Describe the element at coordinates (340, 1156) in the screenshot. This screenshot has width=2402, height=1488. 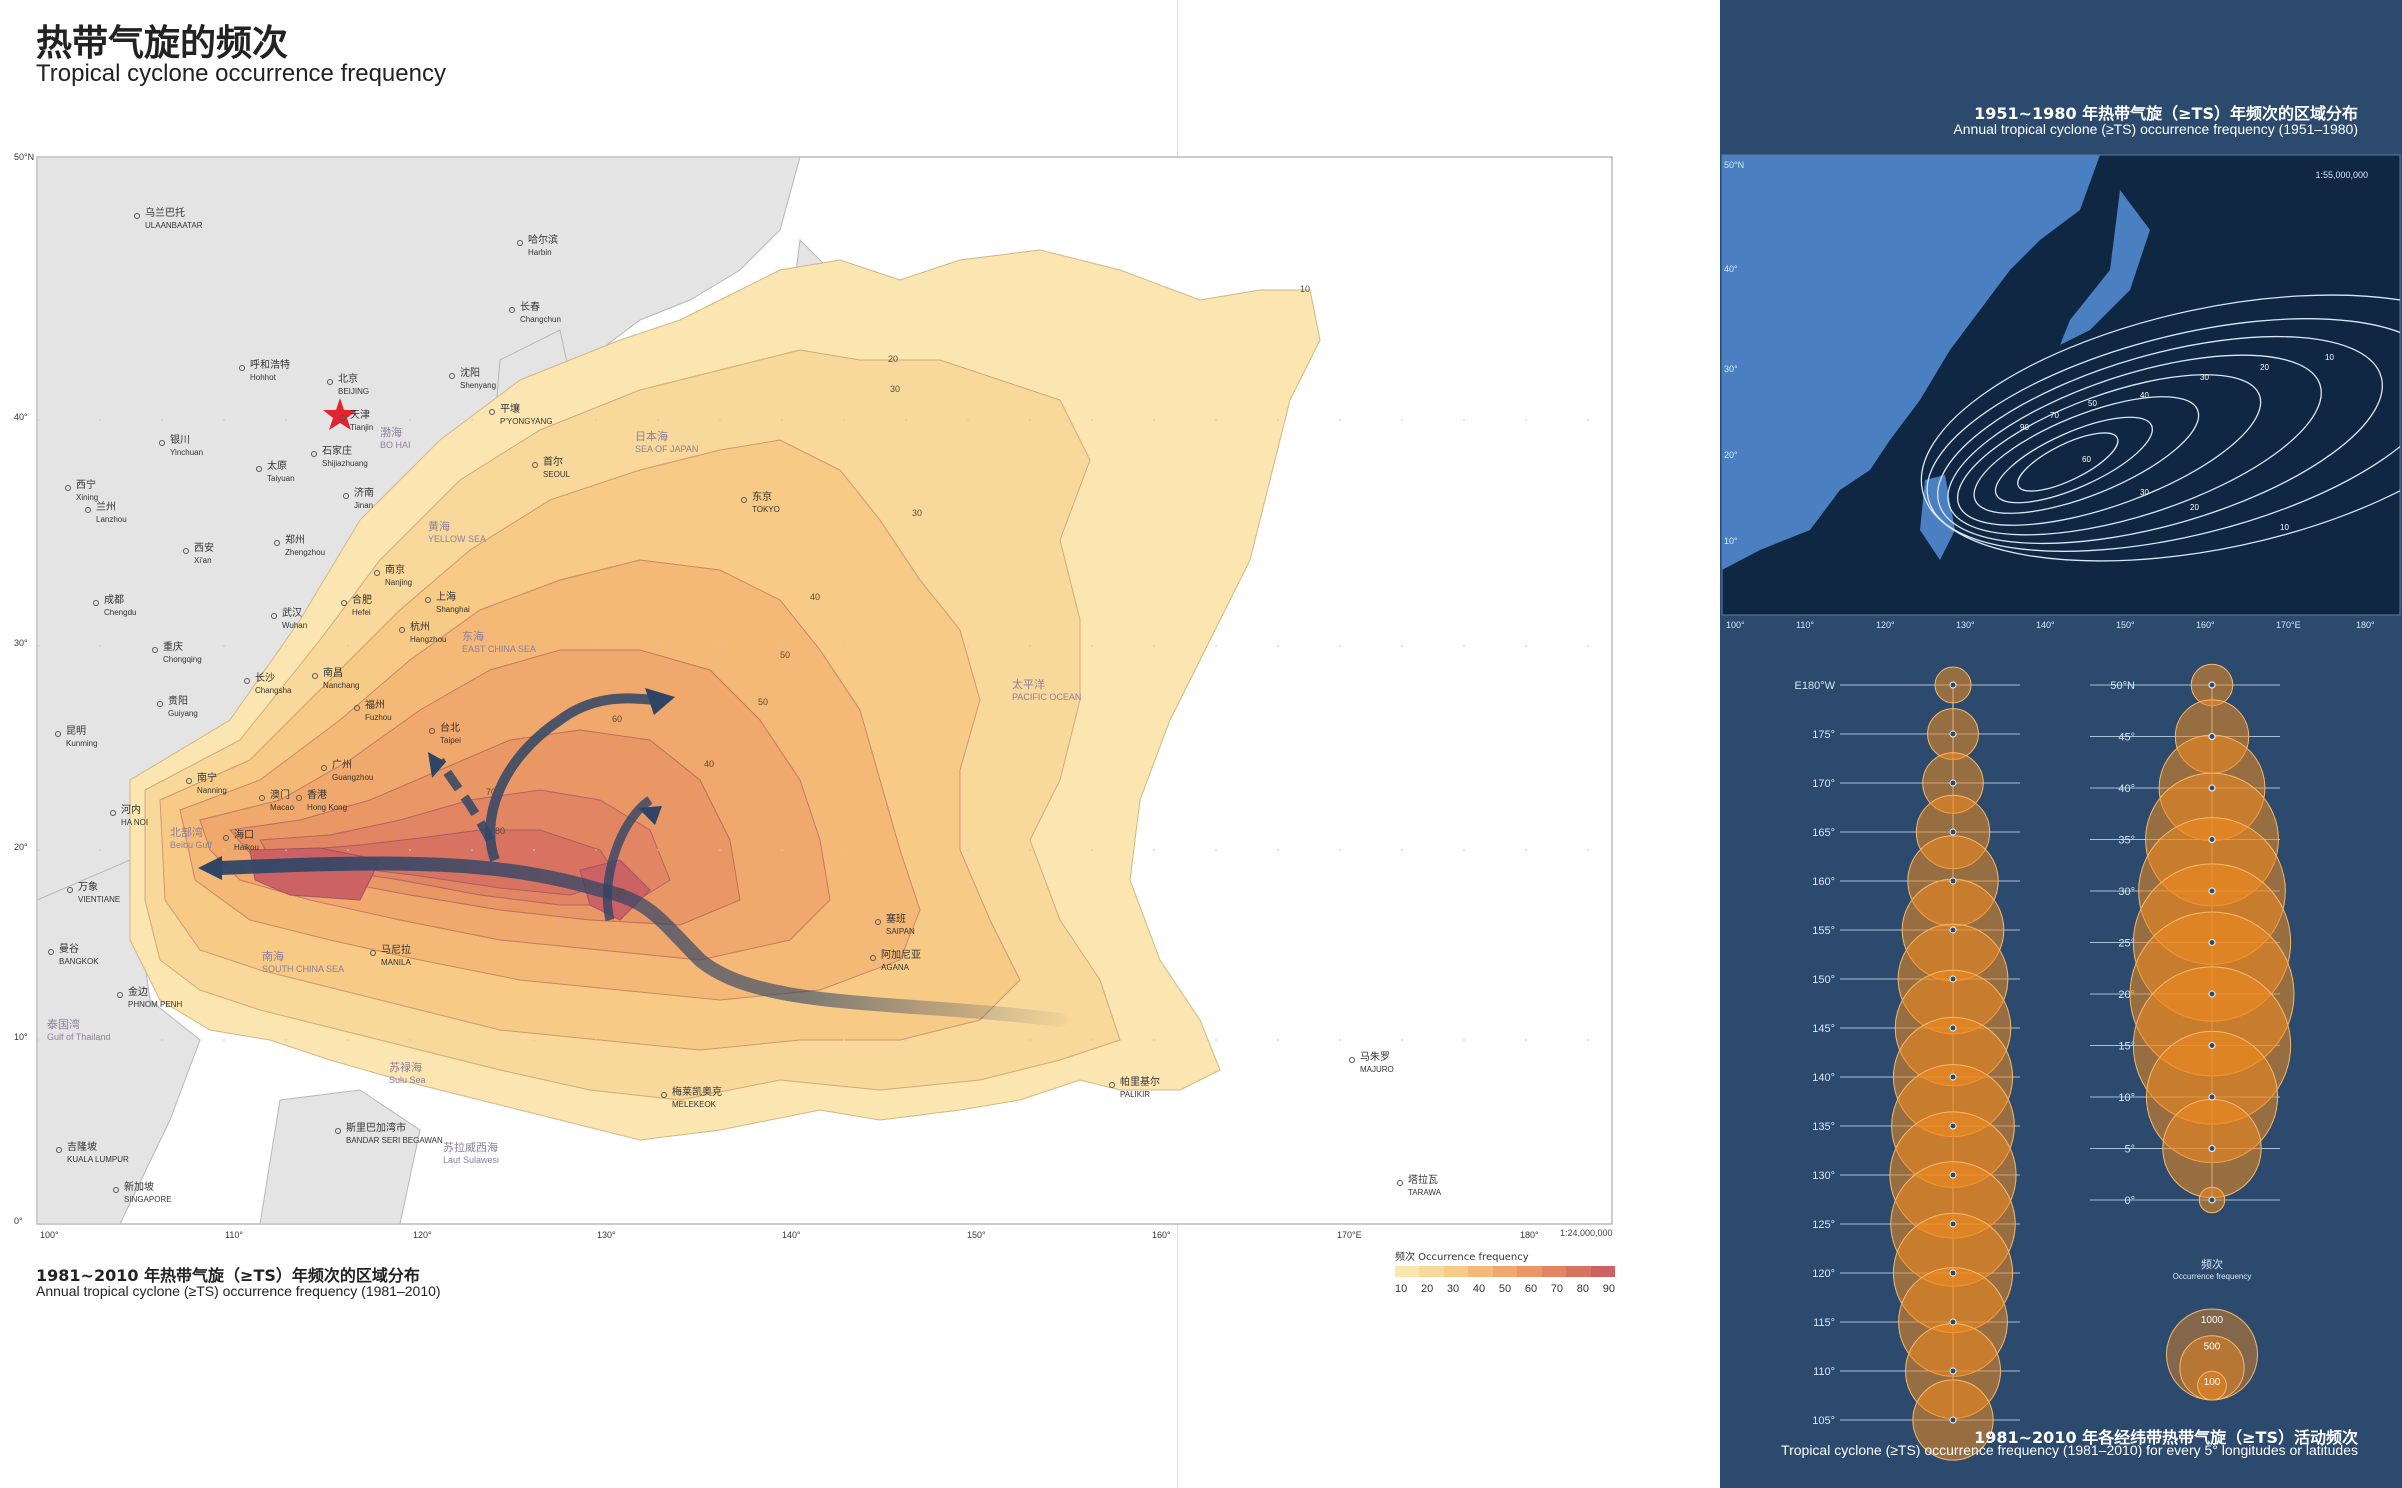
I see `land-borneo` at that location.